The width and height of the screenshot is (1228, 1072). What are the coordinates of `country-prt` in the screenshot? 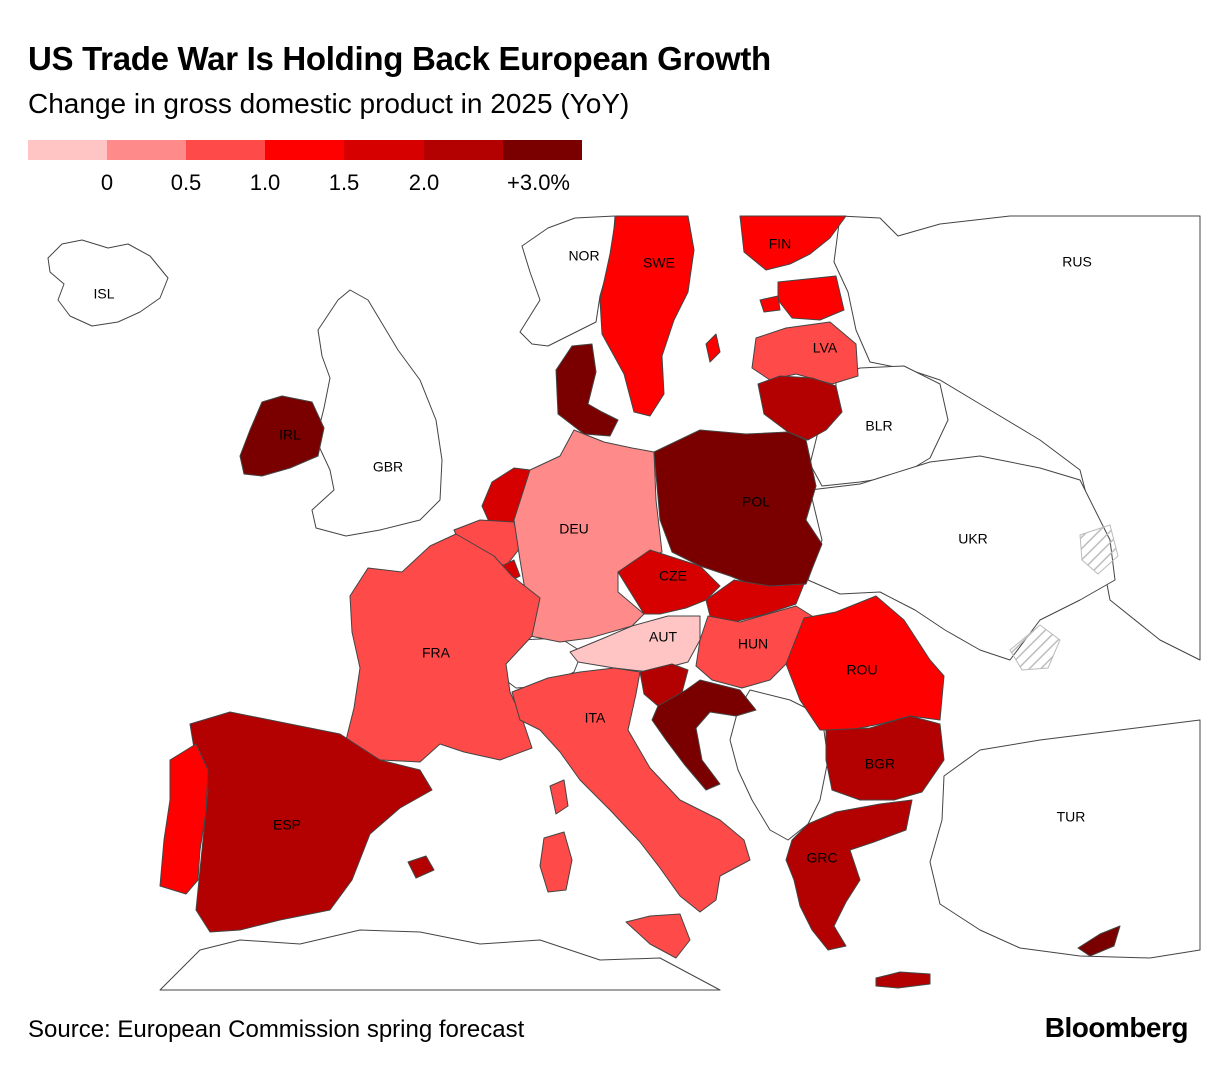 It's located at (184, 819).